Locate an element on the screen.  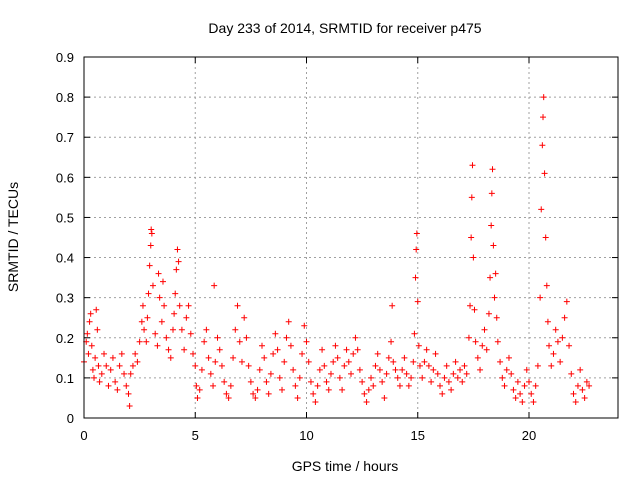
y-tick-label: 0.4 is located at coordinates (65, 258).